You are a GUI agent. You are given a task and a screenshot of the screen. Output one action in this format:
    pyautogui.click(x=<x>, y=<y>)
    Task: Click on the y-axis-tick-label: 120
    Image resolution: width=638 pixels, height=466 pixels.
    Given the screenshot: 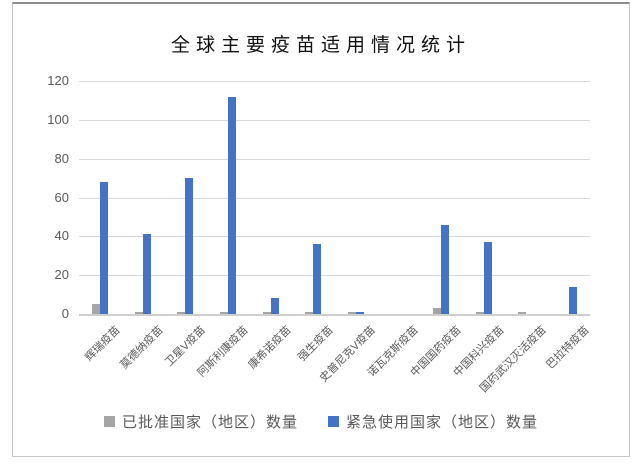 What is the action you would take?
    pyautogui.click(x=58, y=80)
    